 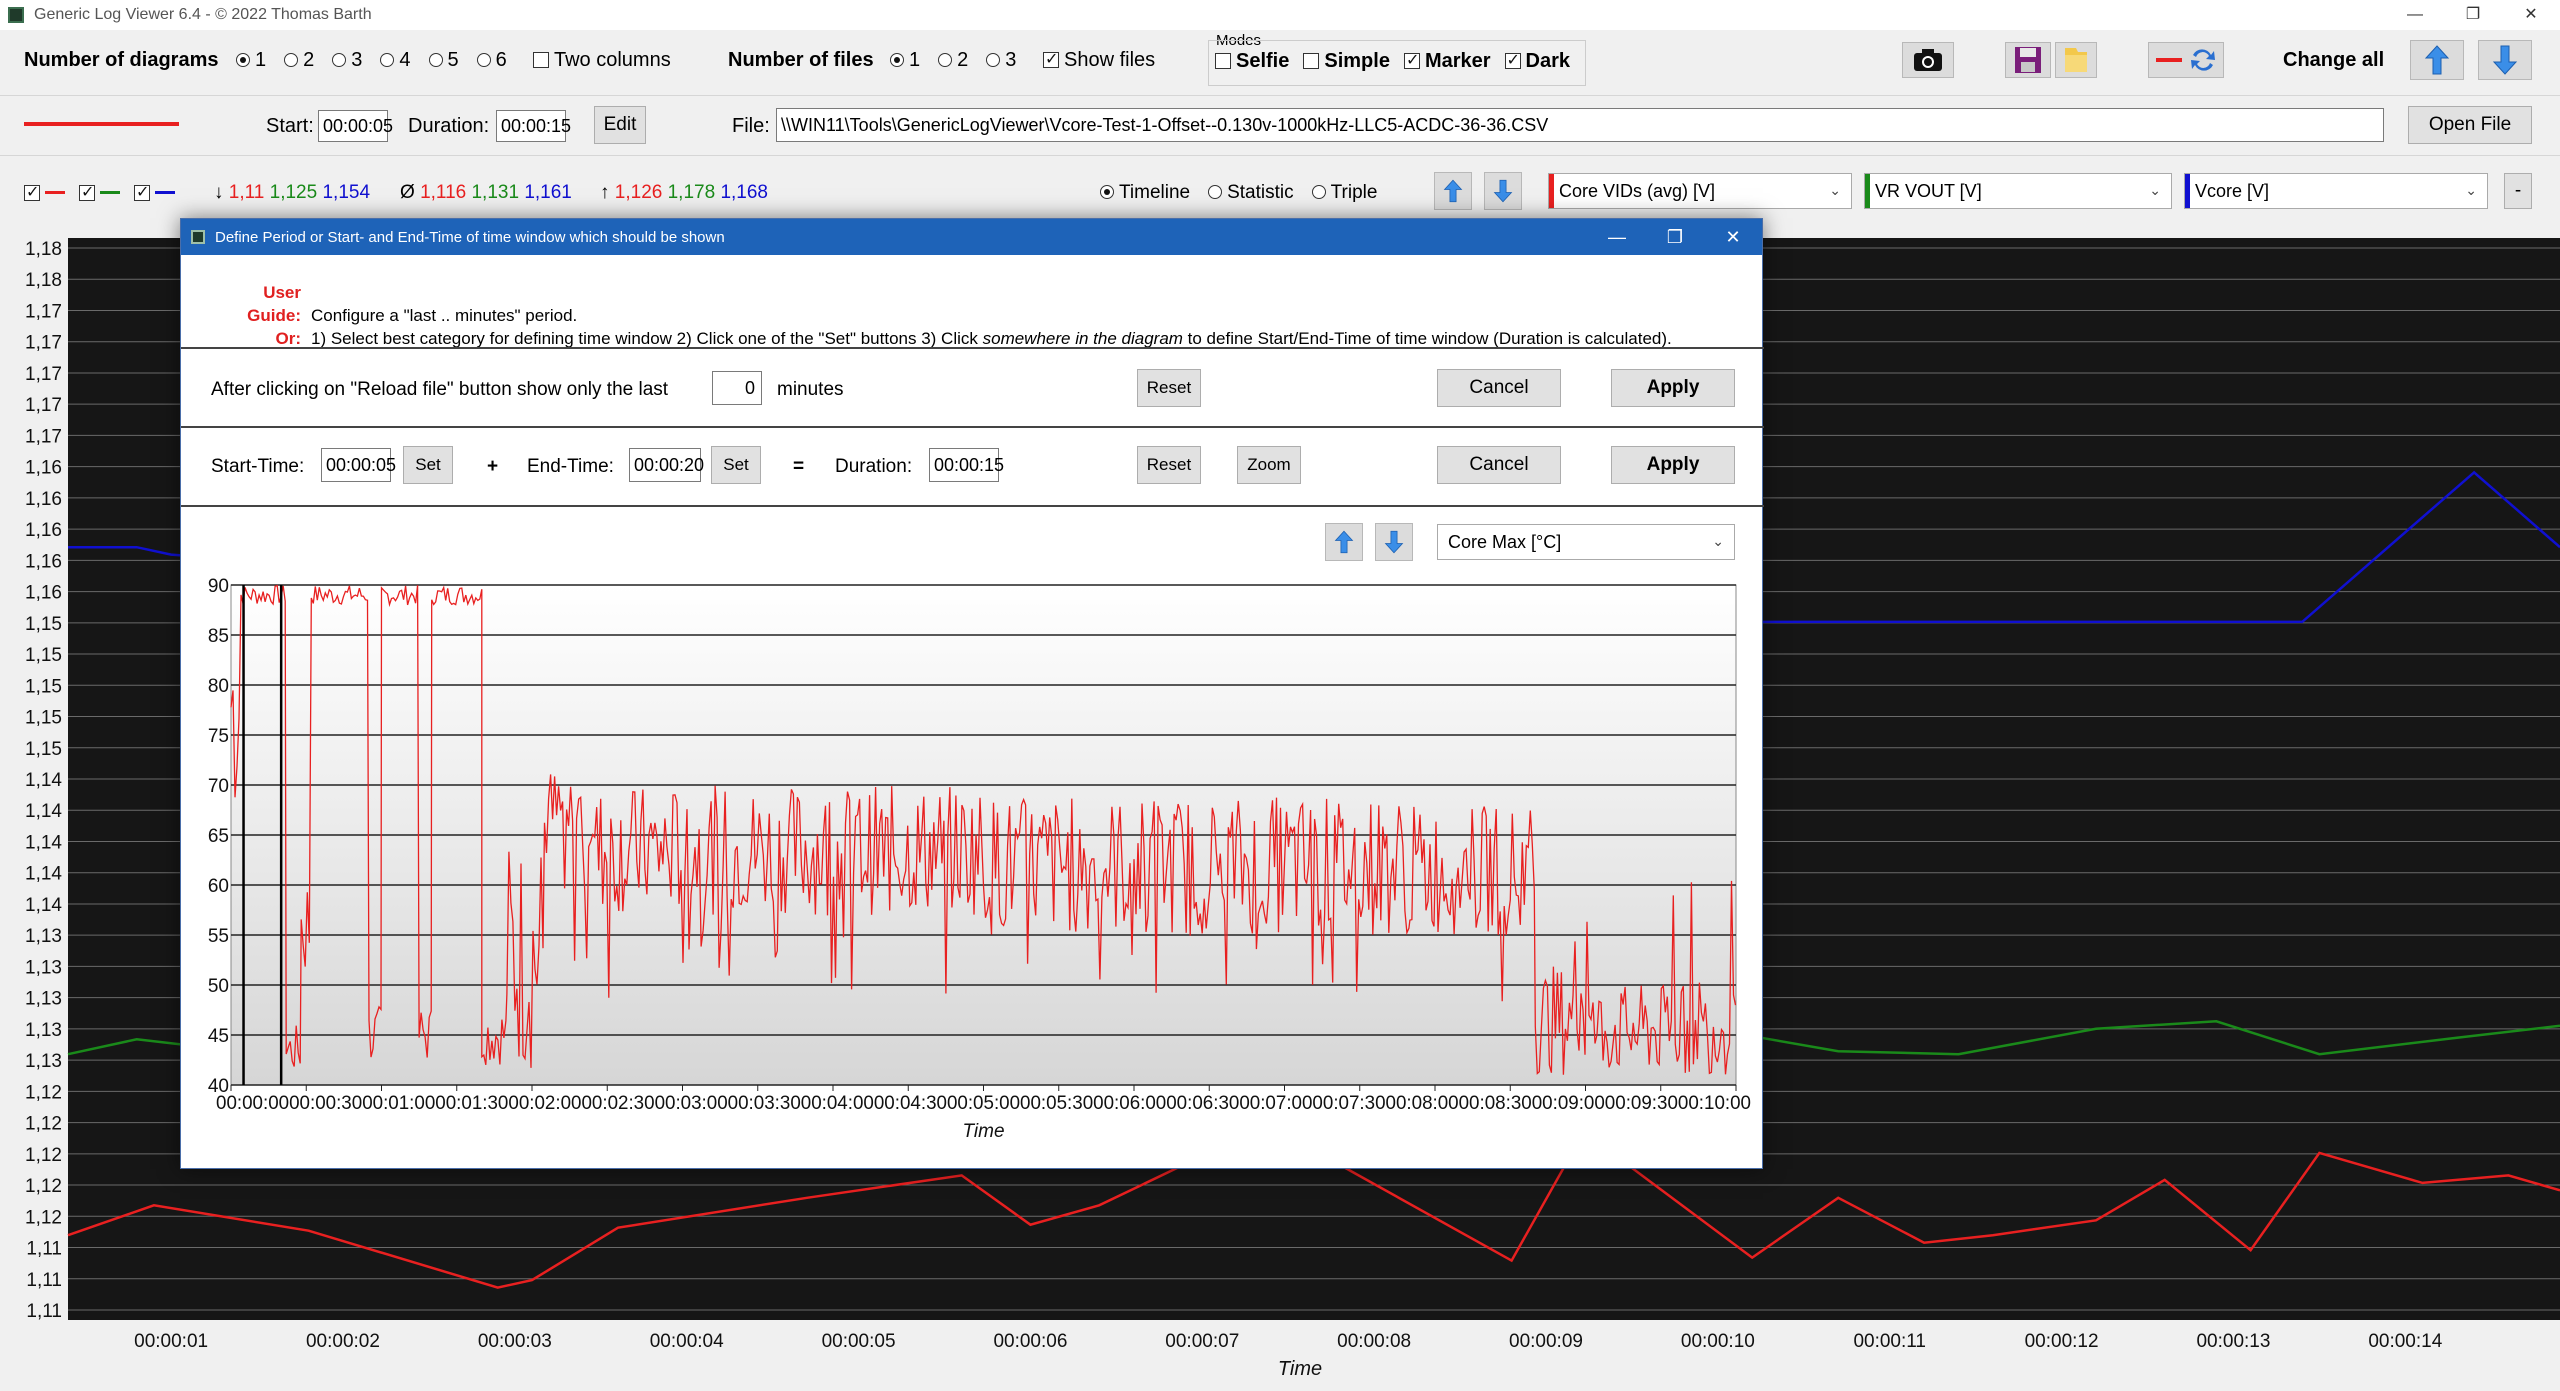 I want to click on reset-period-button: Reset, so click(x=1169, y=388).